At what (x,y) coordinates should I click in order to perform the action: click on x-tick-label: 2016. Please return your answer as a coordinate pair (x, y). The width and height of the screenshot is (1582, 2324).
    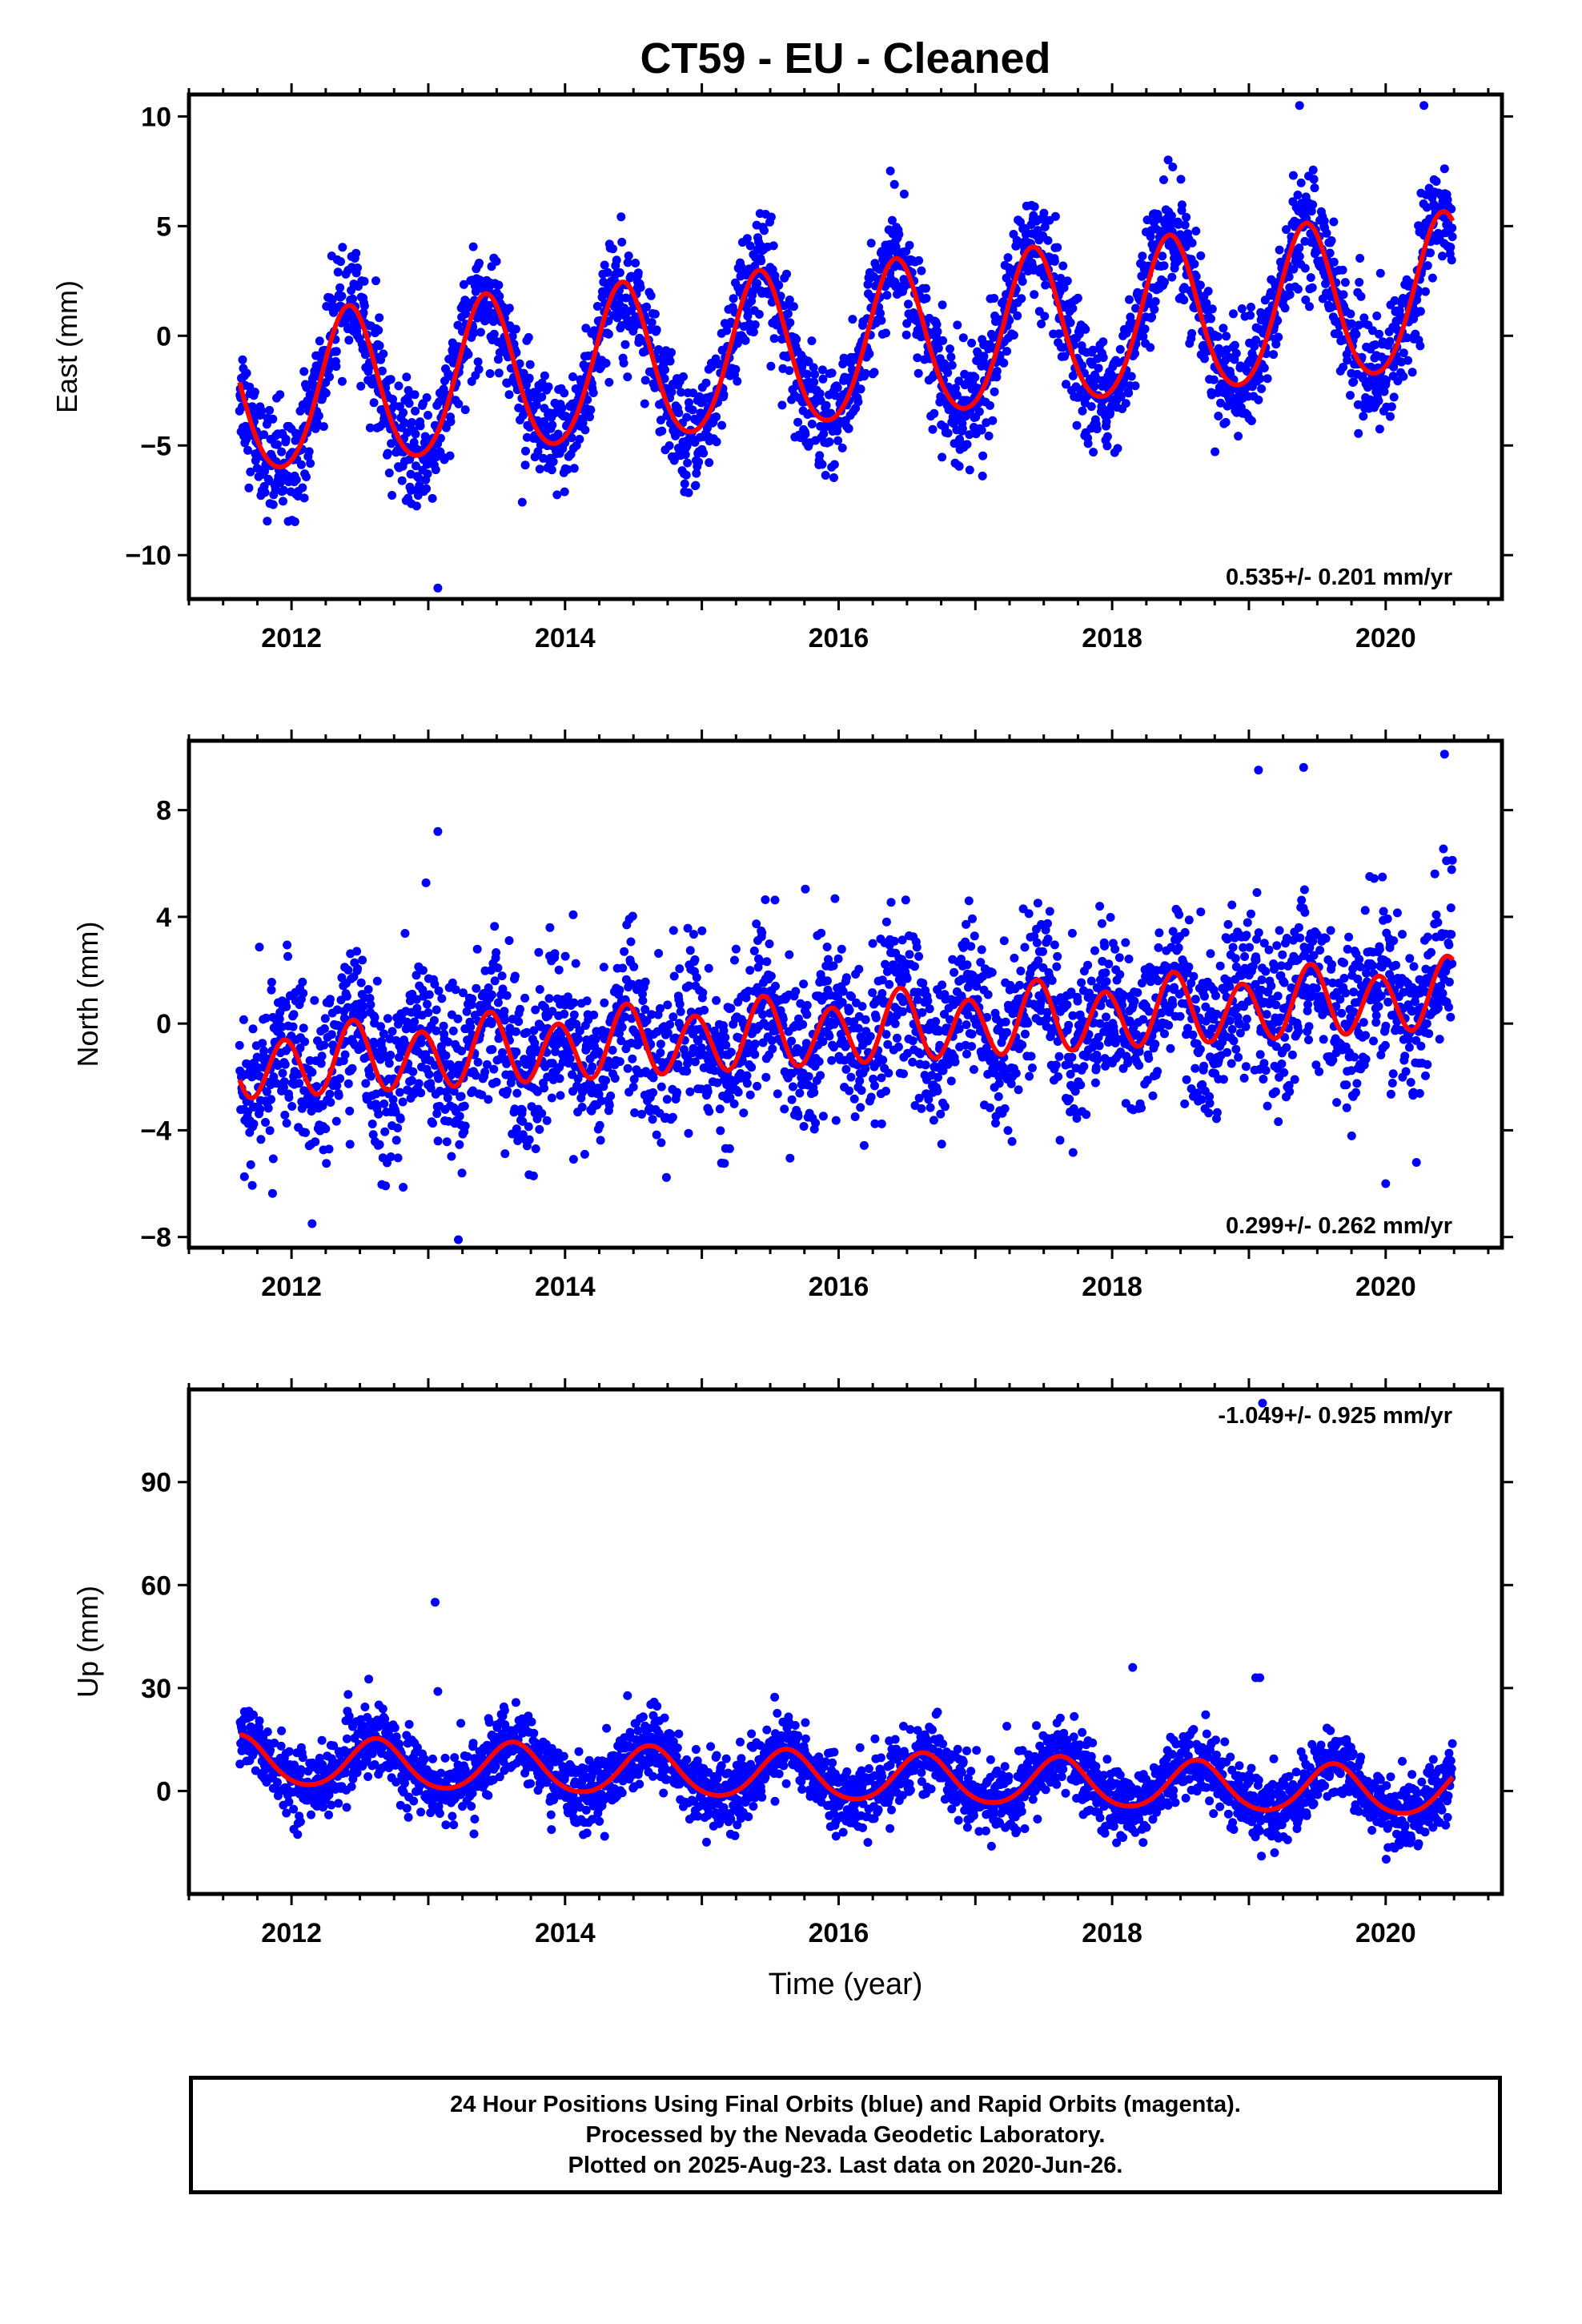
    Looking at the image, I should click on (839, 638).